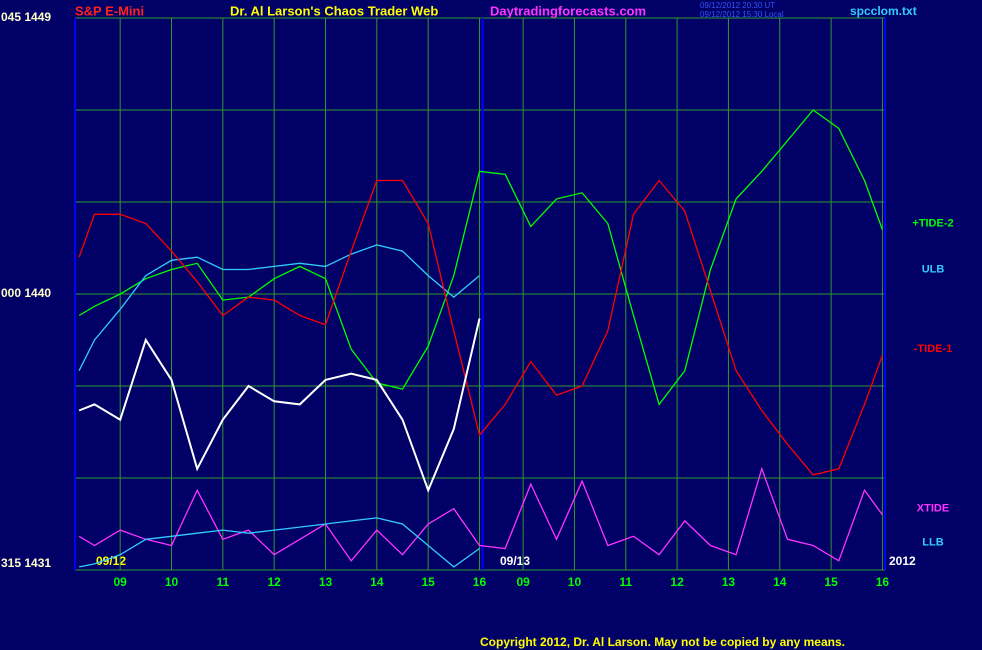 The image size is (982, 650). Describe the element at coordinates (737, 5) in the screenshot. I see `timestamp-ut: 09/12/2012 20:30 UT` at that location.